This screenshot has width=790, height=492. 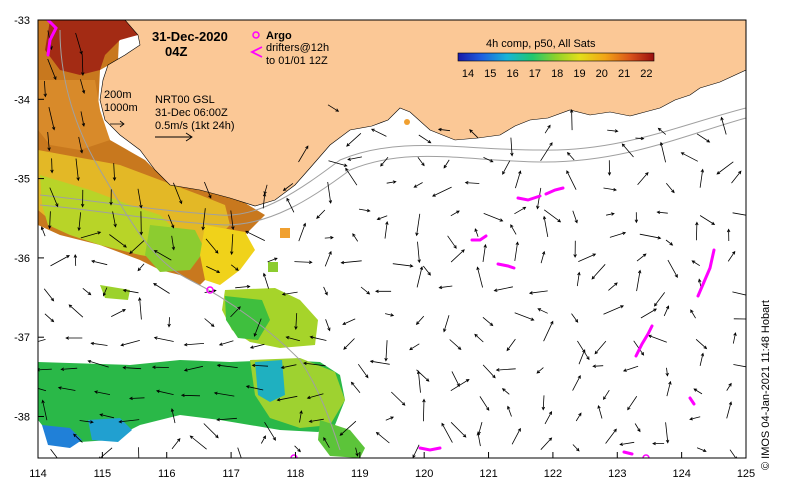 I want to click on credit-text: © IMOS 04-Jan-2021 11:48 Hobart, so click(x=766, y=385).